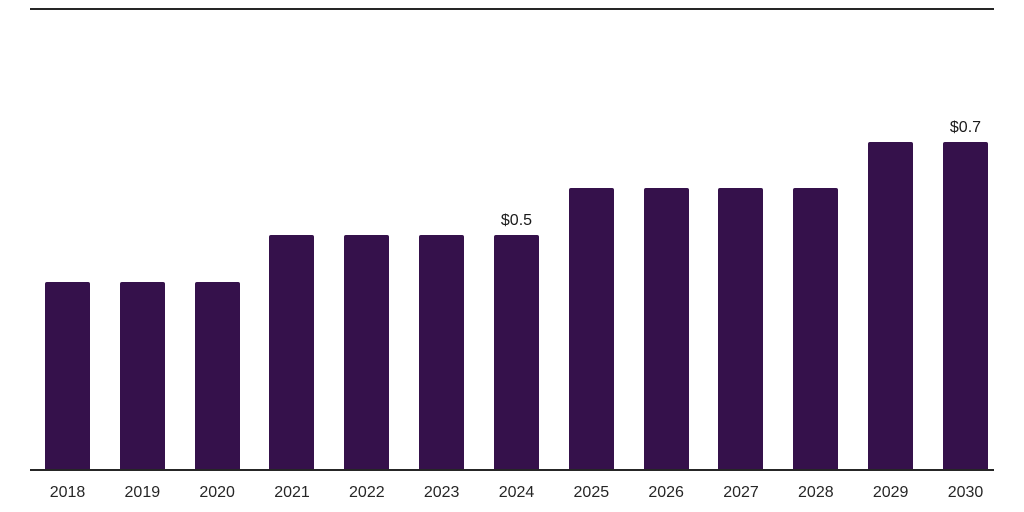 The width and height of the screenshot is (1024, 512). Describe the element at coordinates (217, 375) in the screenshot. I see `bar-2020` at that location.